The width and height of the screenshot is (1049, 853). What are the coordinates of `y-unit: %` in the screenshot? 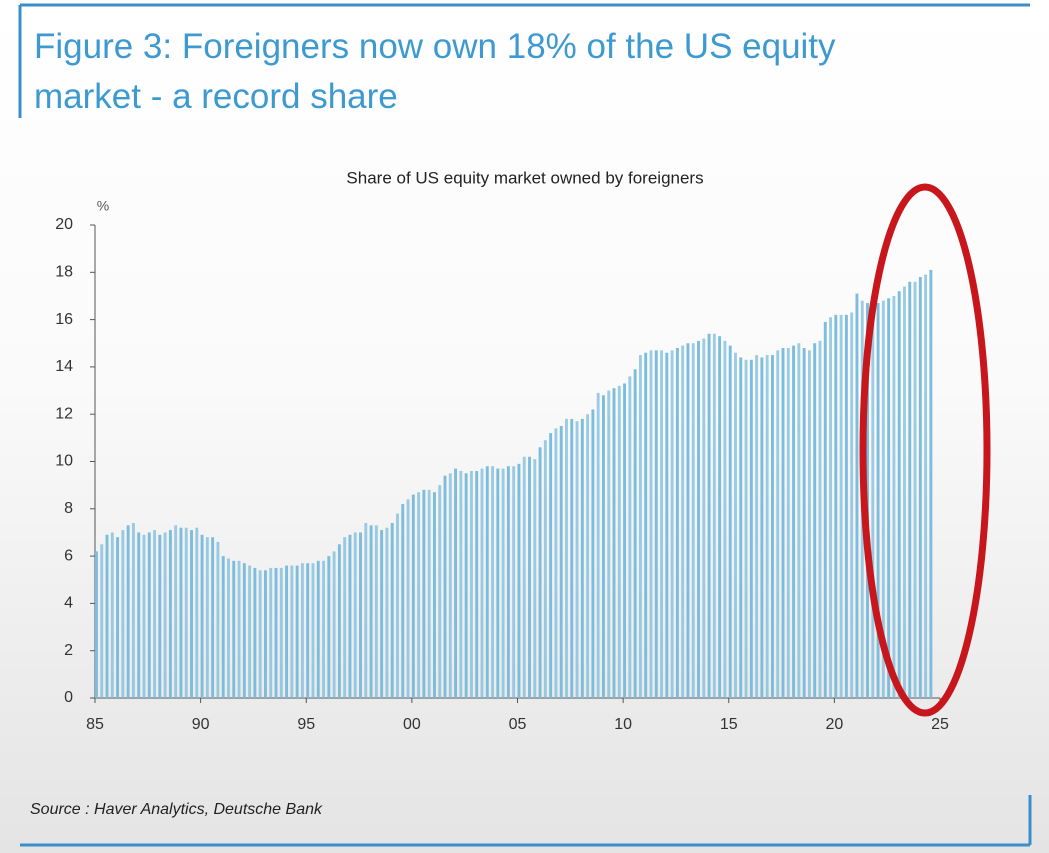 It's located at (103, 206).